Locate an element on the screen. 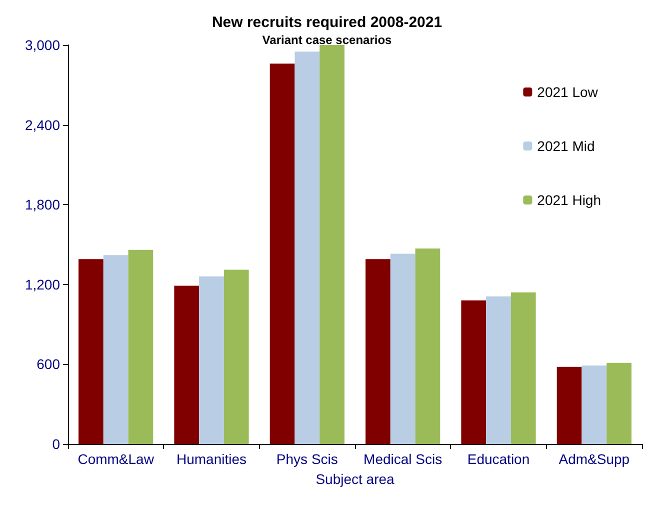 Image resolution: width=654 pixels, height=507 pixels. x-axis-title: Subject area is located at coordinates (355, 479).